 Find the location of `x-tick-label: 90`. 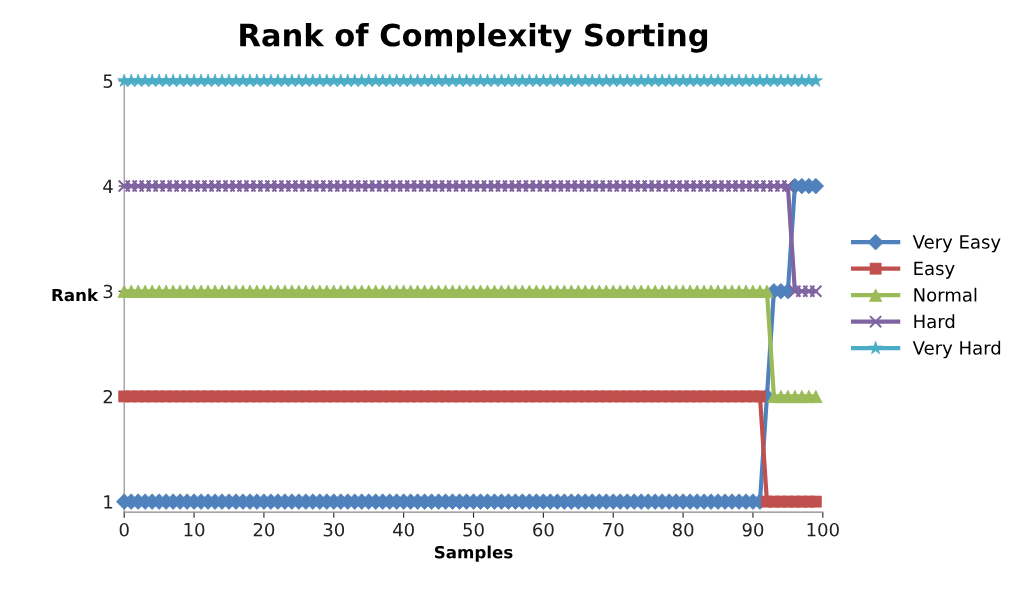

x-tick-label: 90 is located at coordinates (753, 529).